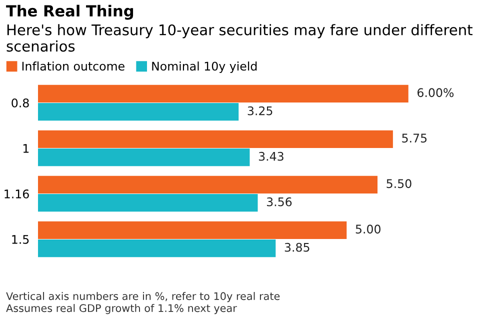 The image size is (500, 321). I want to click on y-tick-label: 1.5, so click(20, 239).